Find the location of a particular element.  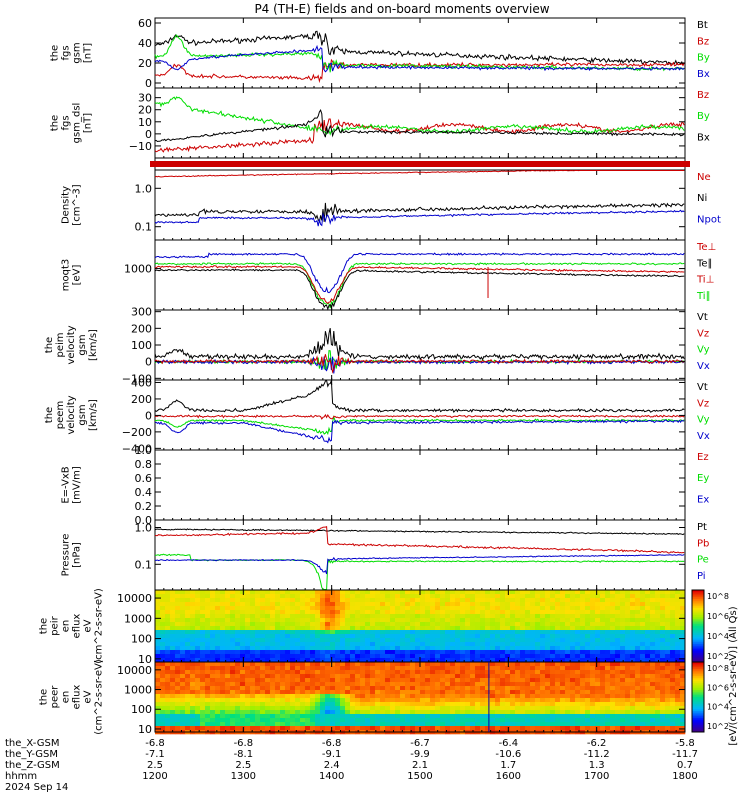

peir-ytick-label: 10000 is located at coordinates (134, 598).